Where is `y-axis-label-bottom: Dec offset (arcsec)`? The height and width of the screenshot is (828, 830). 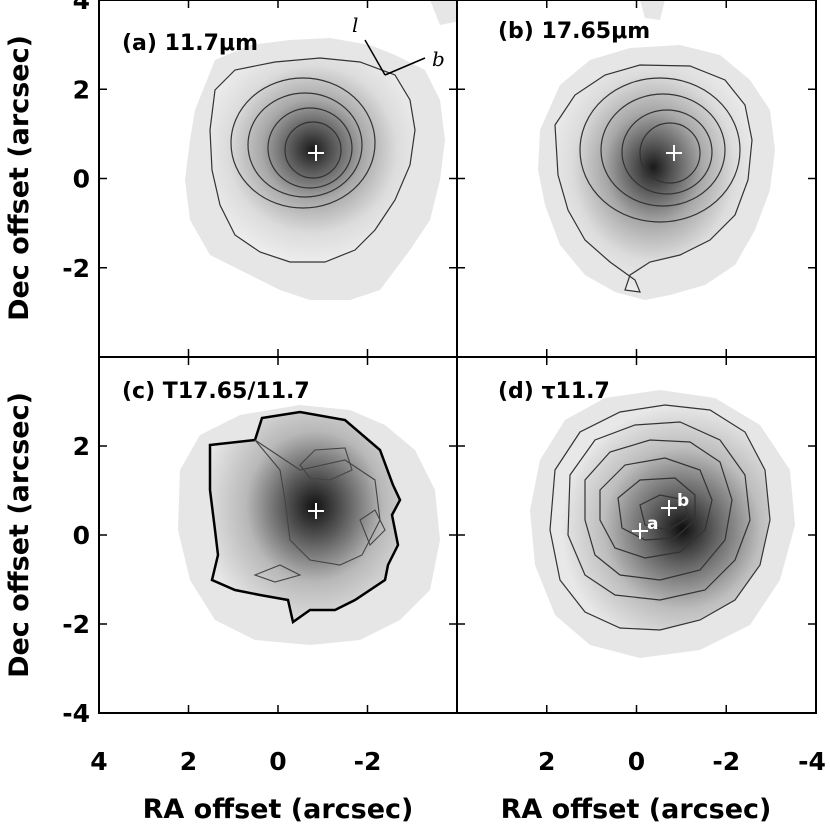
y-axis-label-bottom: Dec offset (arcsec) is located at coordinates (19, 535).